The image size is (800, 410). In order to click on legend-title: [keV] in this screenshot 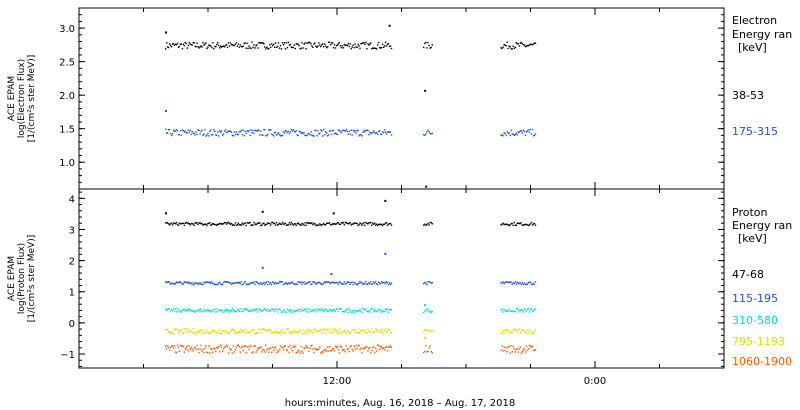, I will do `click(752, 238)`.